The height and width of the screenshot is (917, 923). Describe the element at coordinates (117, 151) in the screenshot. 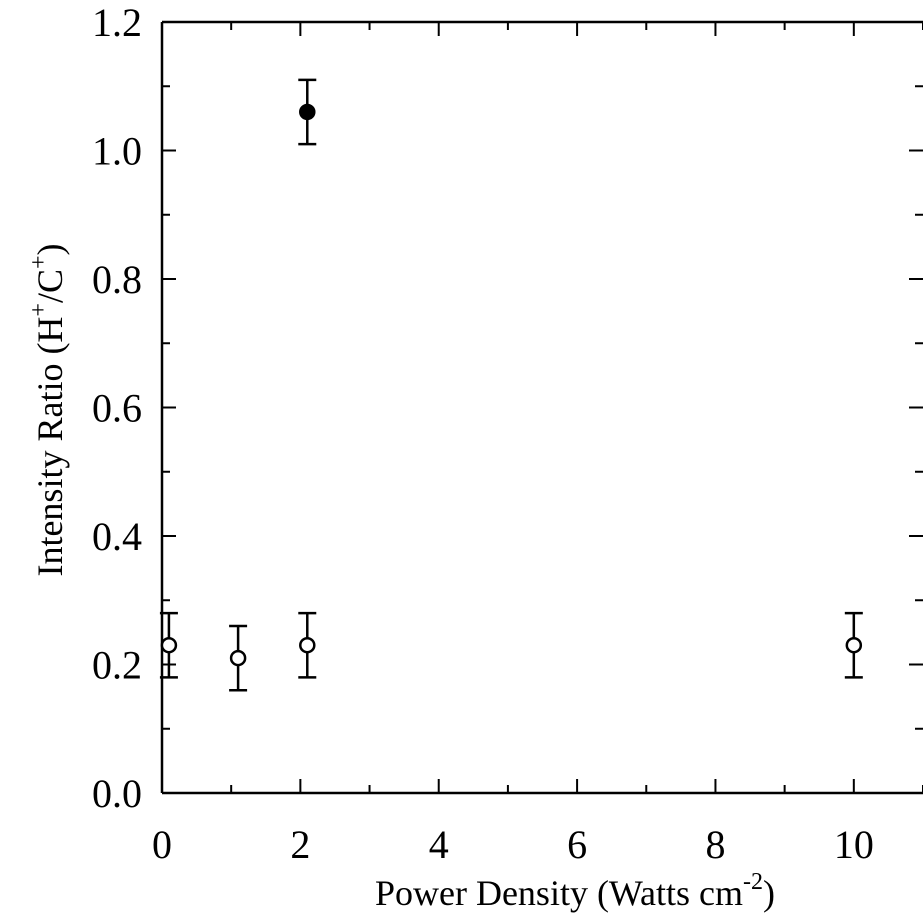

I see `y-tick-label: 1.0` at that location.